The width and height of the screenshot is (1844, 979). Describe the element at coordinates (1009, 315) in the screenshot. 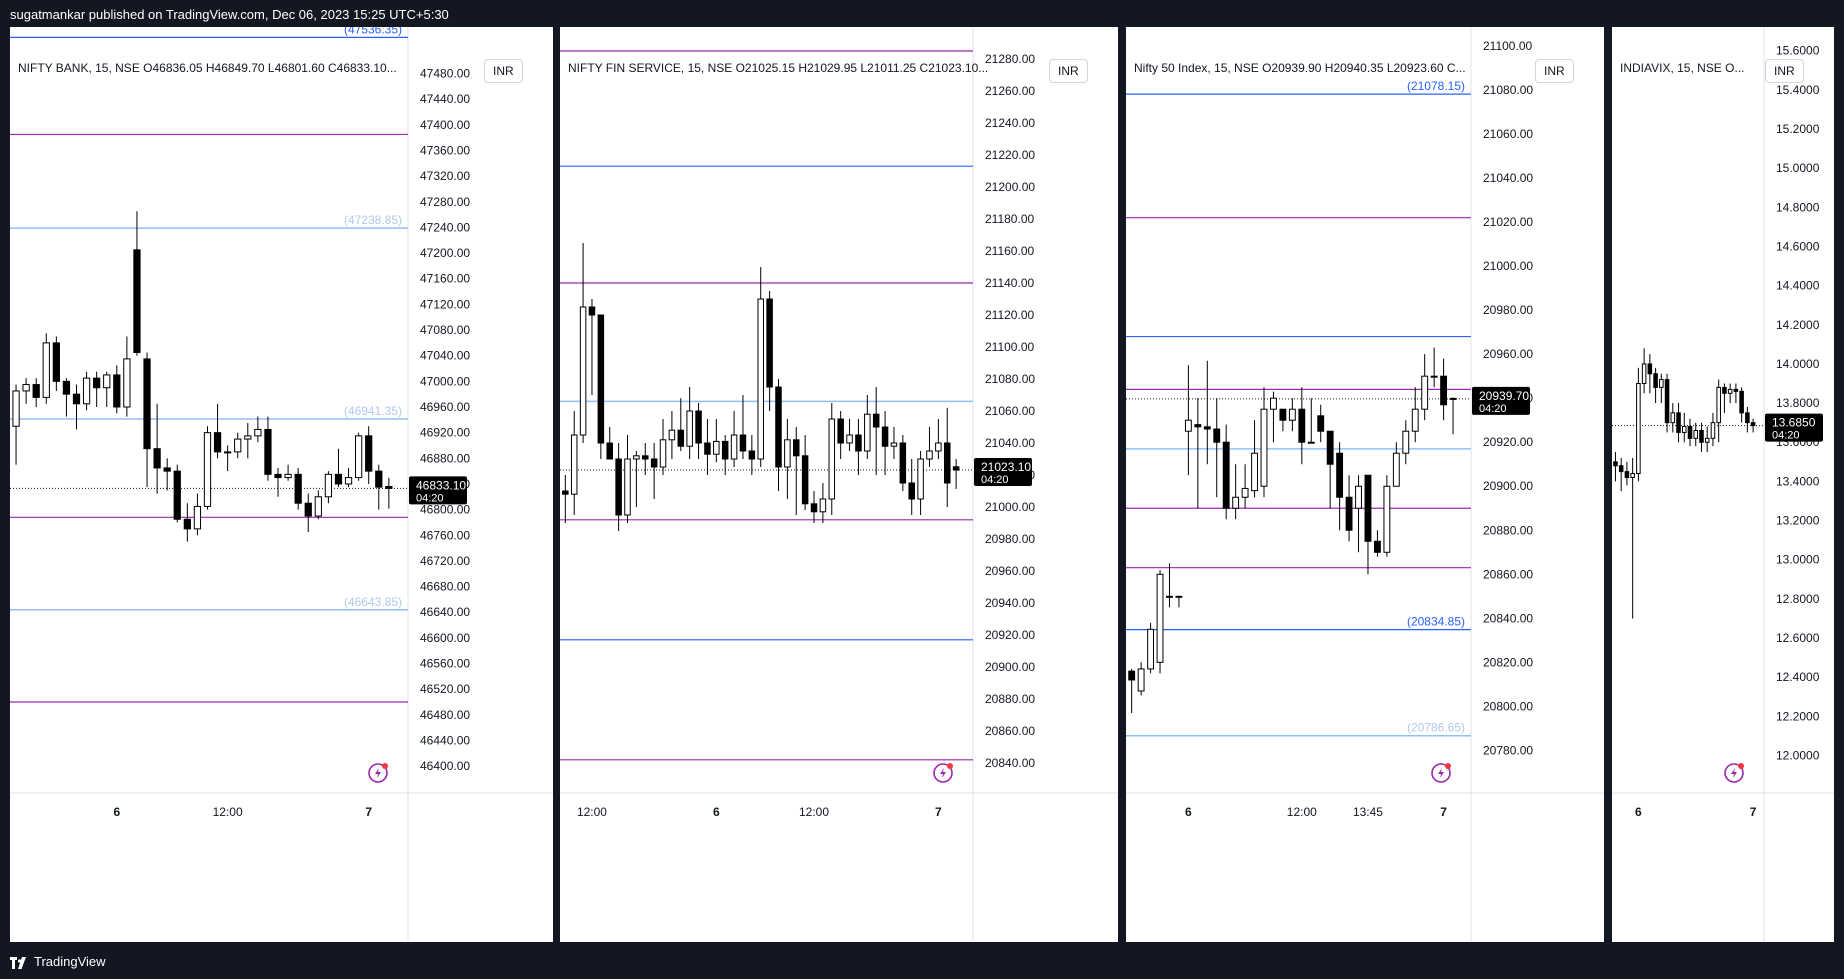

I see `y-tick-label: 21120.00` at that location.